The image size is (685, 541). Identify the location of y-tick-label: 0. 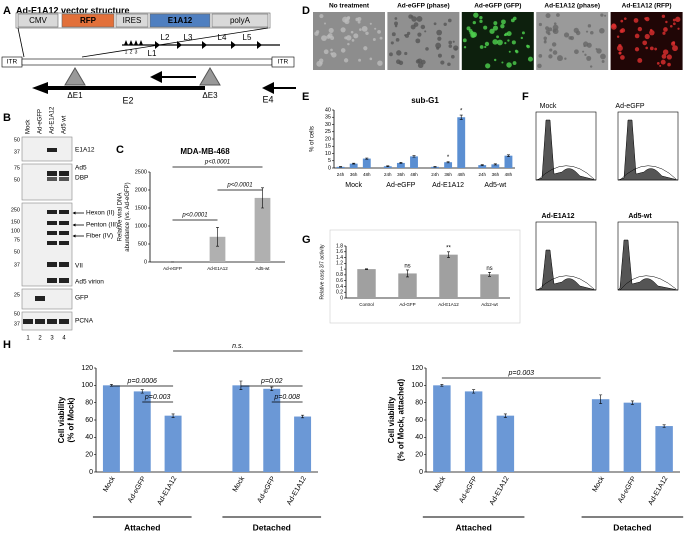
(421, 472).